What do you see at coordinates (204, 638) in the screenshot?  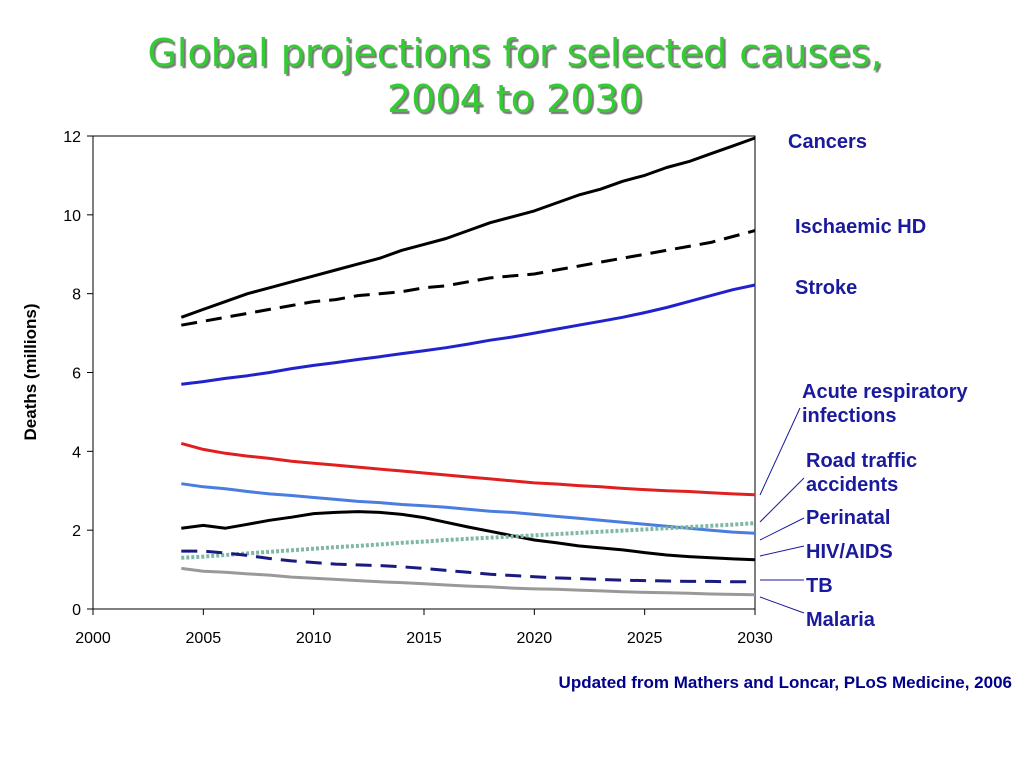 I see `x-tick-label: 2005` at bounding box center [204, 638].